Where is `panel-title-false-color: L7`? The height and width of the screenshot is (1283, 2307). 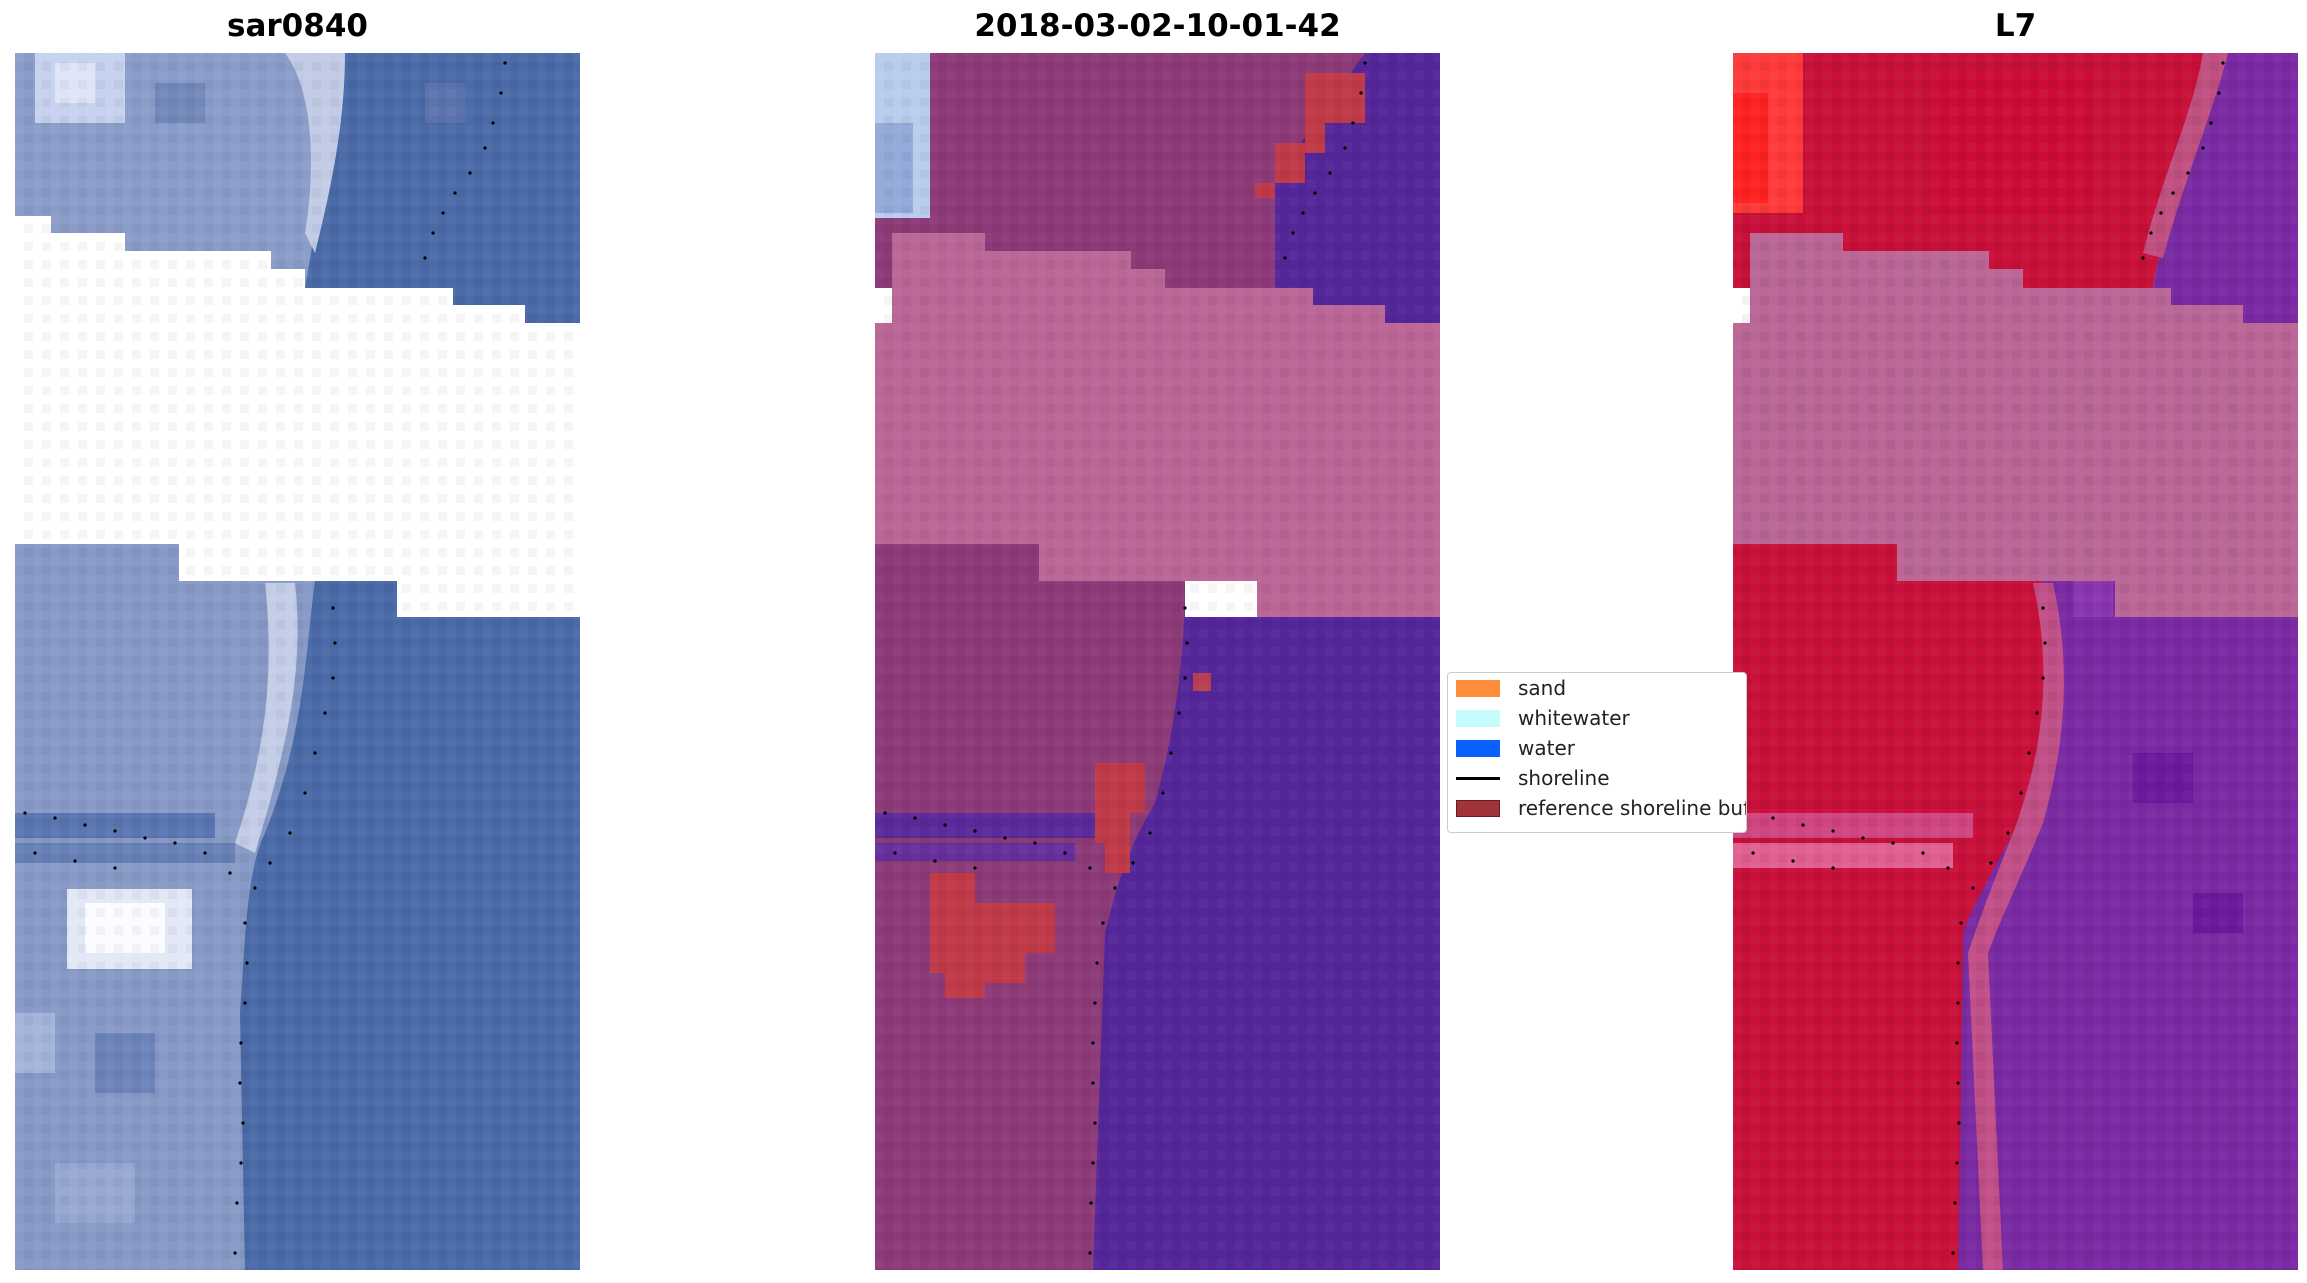 panel-title-false-color: L7 is located at coordinates (2015, 26).